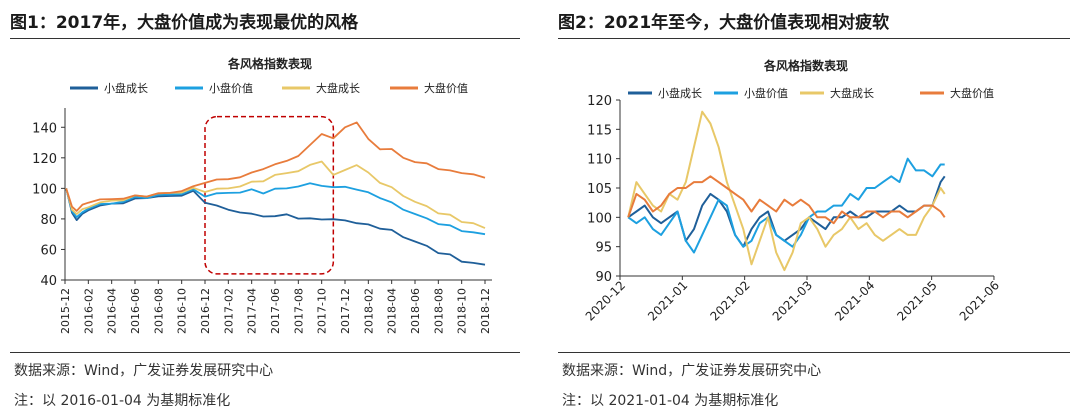 The image size is (1080, 419). Describe the element at coordinates (667, 300) in the screenshot. I see `x-tick-label-1: 2021-01` at that location.